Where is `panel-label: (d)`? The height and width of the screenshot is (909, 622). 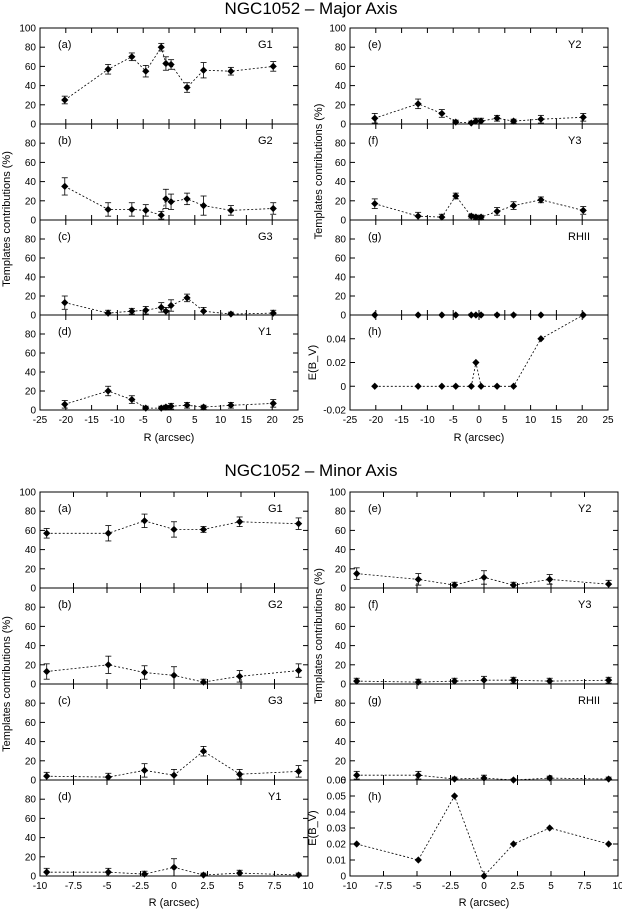
panel-label: (d) is located at coordinates (64, 332).